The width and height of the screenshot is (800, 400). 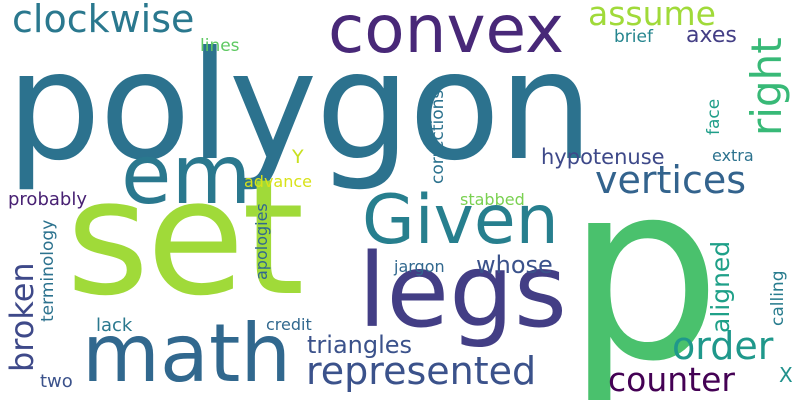 I want to click on word-credit: credit, so click(x=289, y=324).